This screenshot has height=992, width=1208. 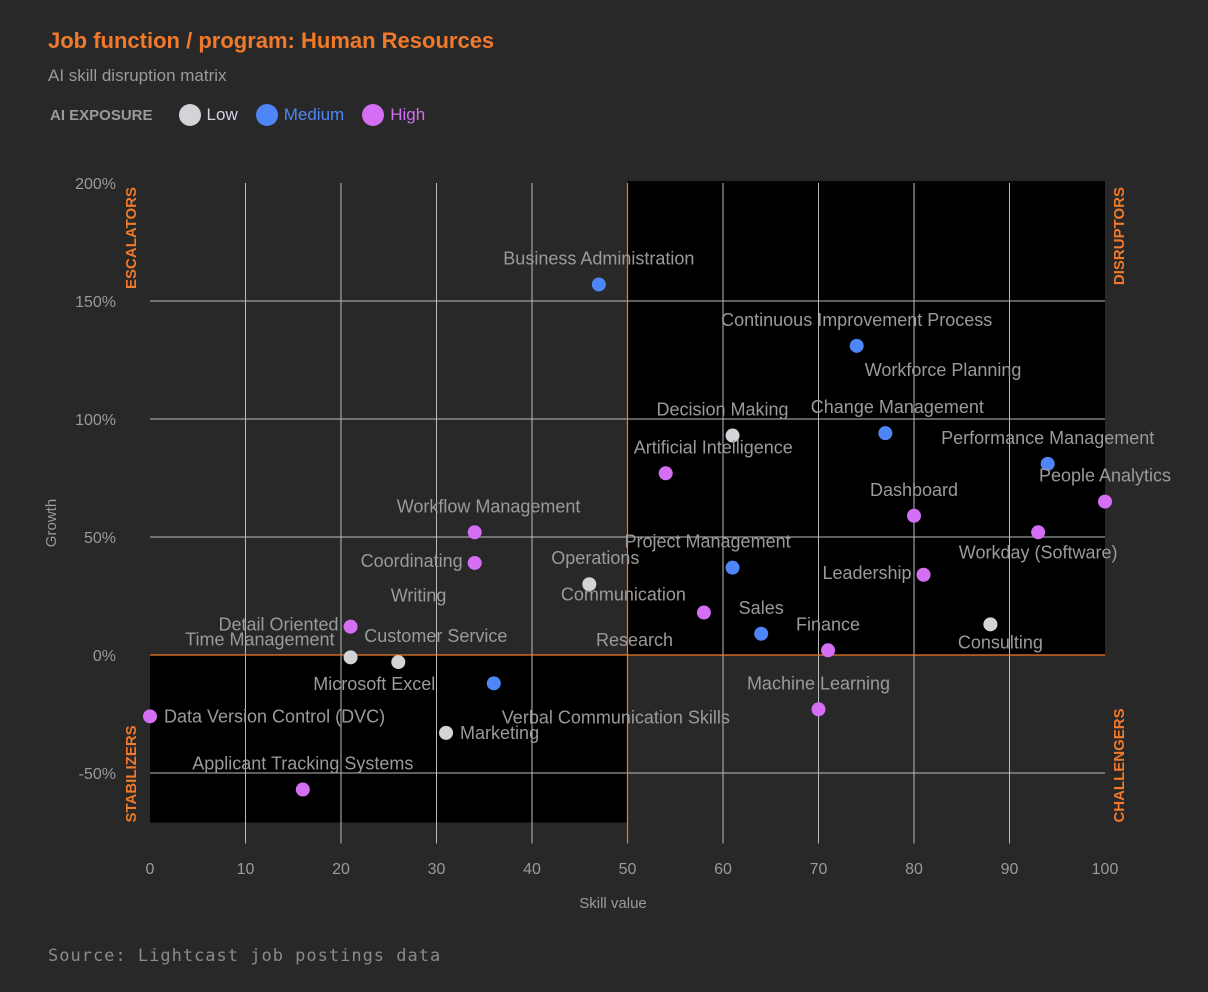 I want to click on point-label: Customer Service, so click(x=435, y=636).